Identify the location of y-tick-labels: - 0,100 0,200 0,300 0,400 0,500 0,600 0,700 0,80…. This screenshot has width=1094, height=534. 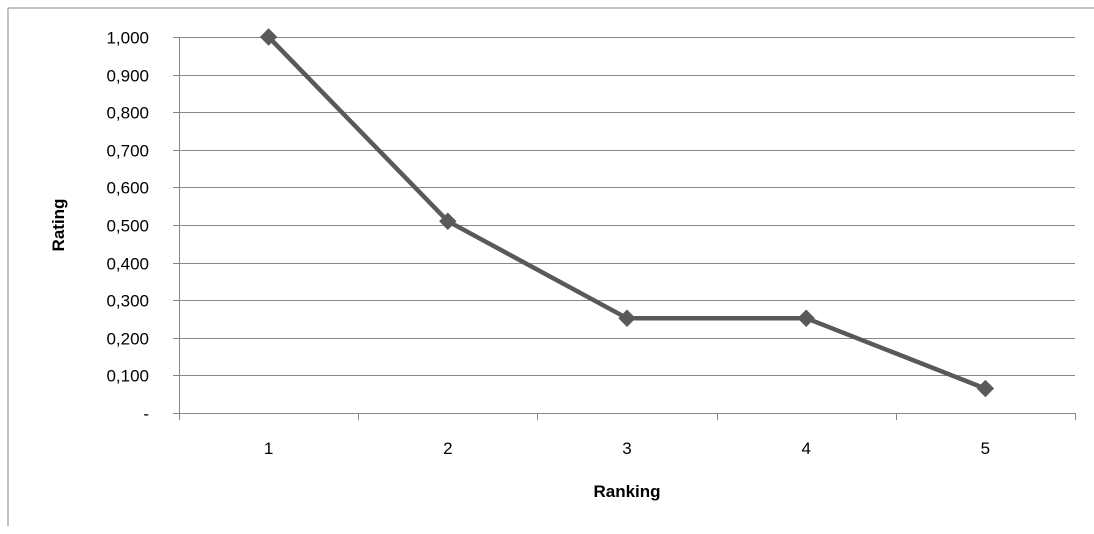
(127, 226).